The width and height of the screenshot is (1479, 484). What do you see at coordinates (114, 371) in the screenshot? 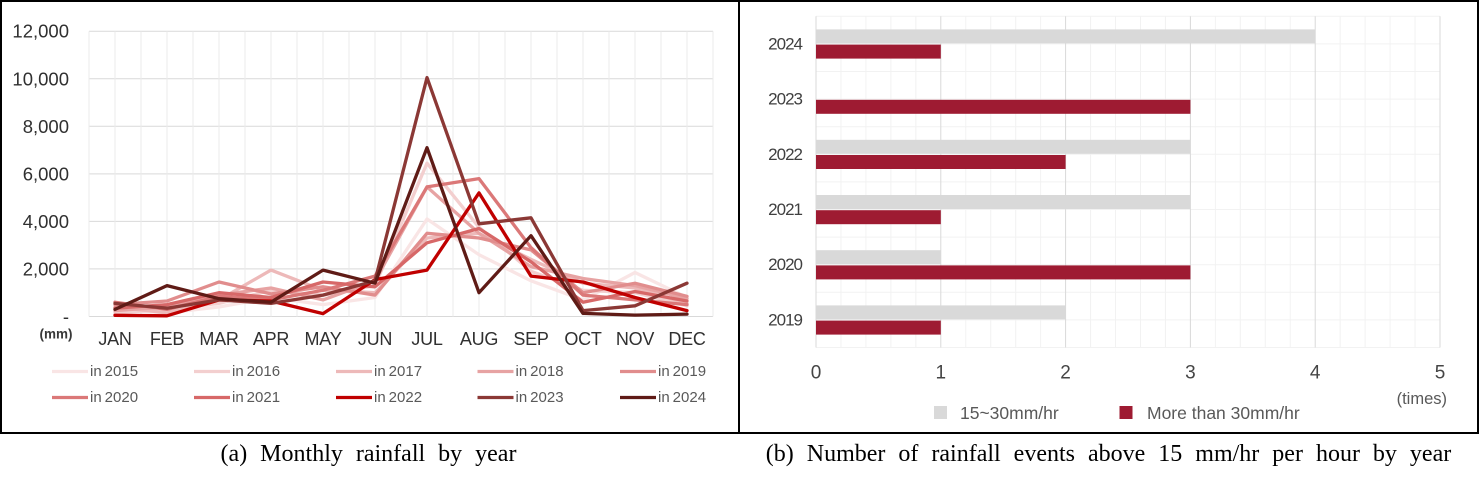
I see `svg-text: in 2015` at bounding box center [114, 371].